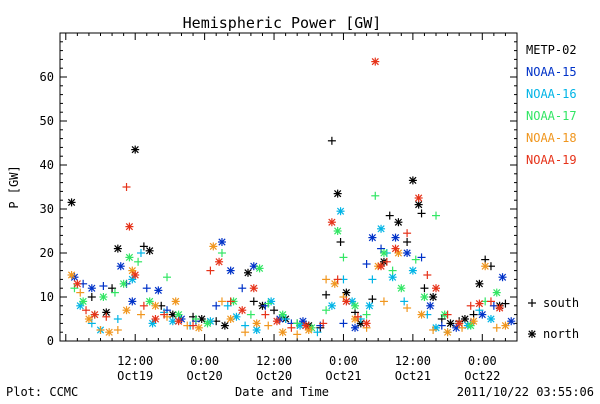  I want to click on marker-key: south north, so click(553, 318).